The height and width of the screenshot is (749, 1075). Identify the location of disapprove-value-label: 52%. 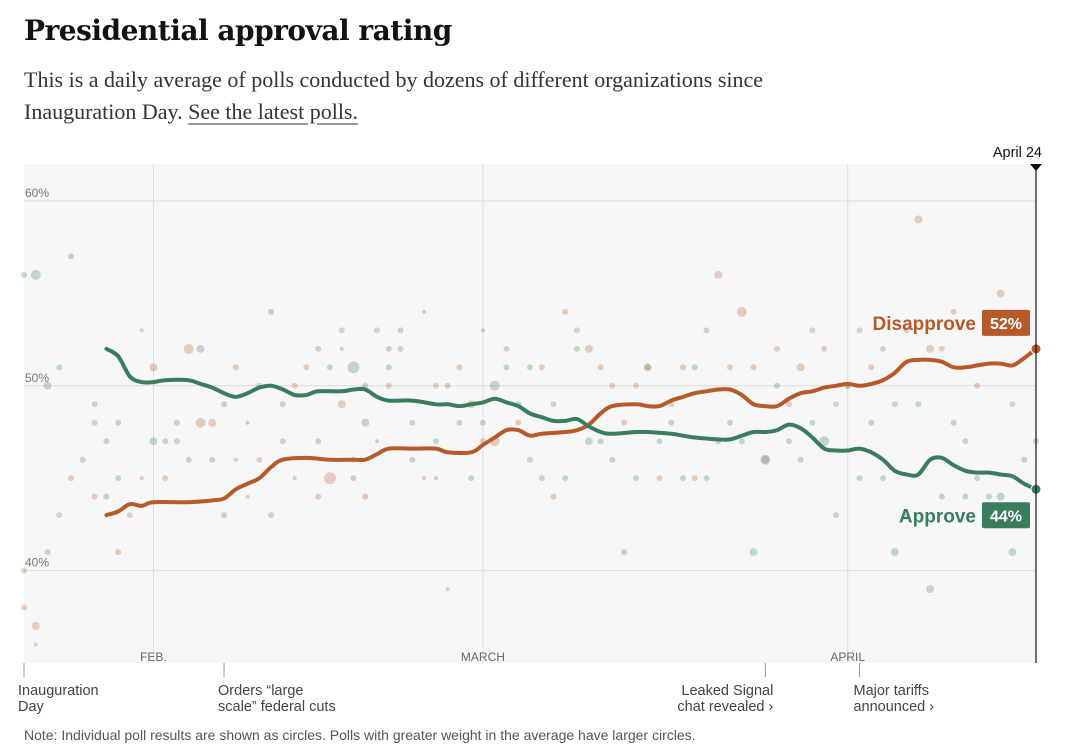
(1006, 324).